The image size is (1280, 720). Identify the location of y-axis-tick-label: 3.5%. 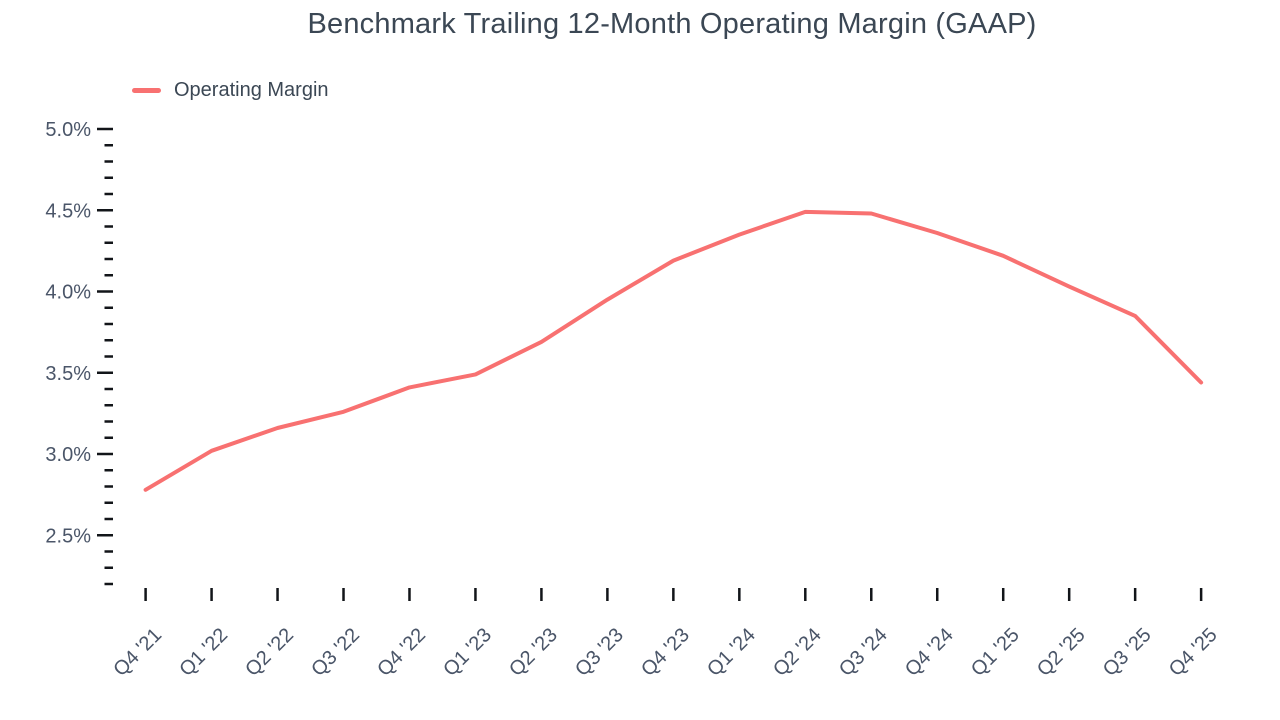
(68, 374).